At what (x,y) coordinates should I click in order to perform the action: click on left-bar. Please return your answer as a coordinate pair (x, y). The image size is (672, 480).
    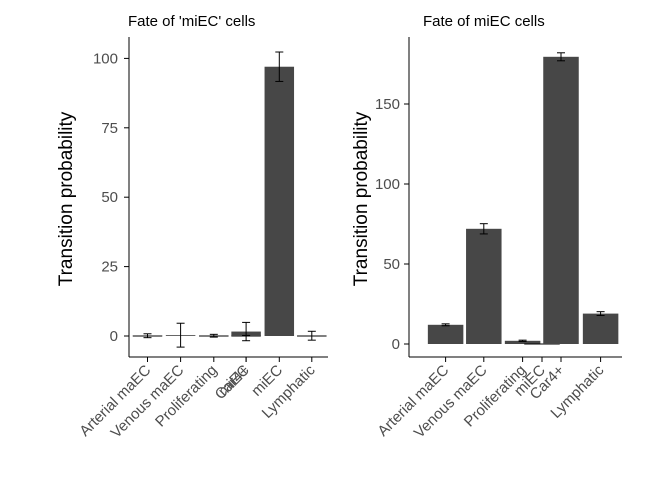
    Looking at the image, I should click on (279, 201).